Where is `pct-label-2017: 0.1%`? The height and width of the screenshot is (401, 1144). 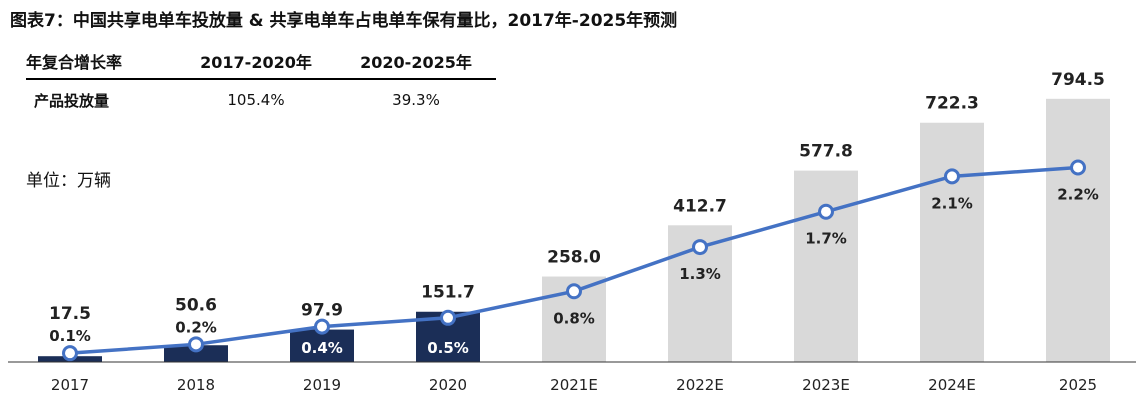 pct-label-2017: 0.1% is located at coordinates (70, 336).